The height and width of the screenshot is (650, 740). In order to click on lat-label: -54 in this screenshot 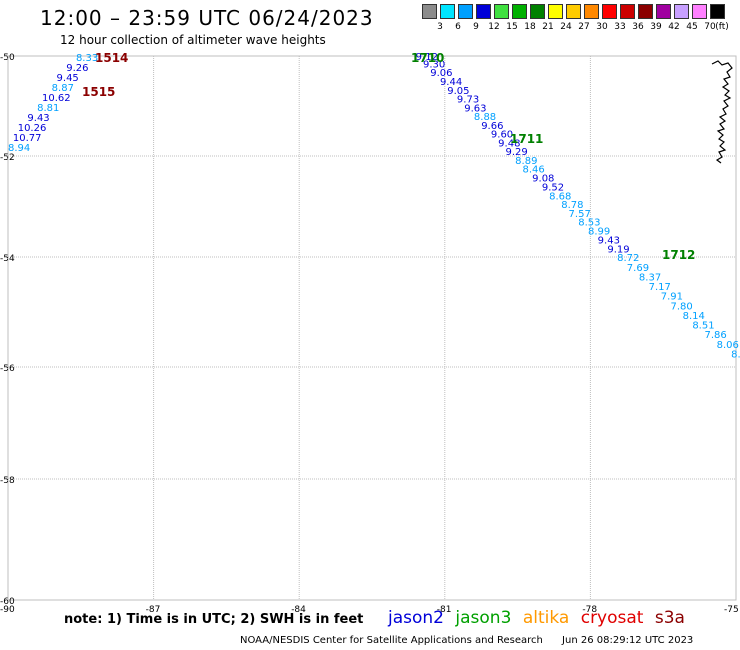, I will do `click(7, 259)`.